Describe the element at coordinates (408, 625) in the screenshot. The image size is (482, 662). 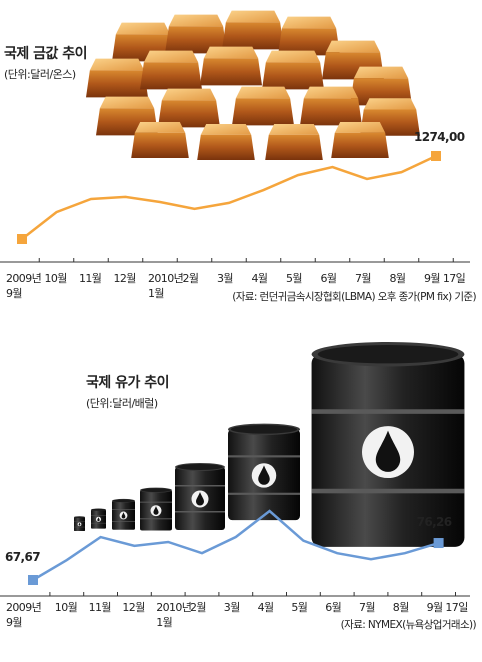
I see `source-note: (자료: NYMEX(뉴욕상업거래소))` at that location.